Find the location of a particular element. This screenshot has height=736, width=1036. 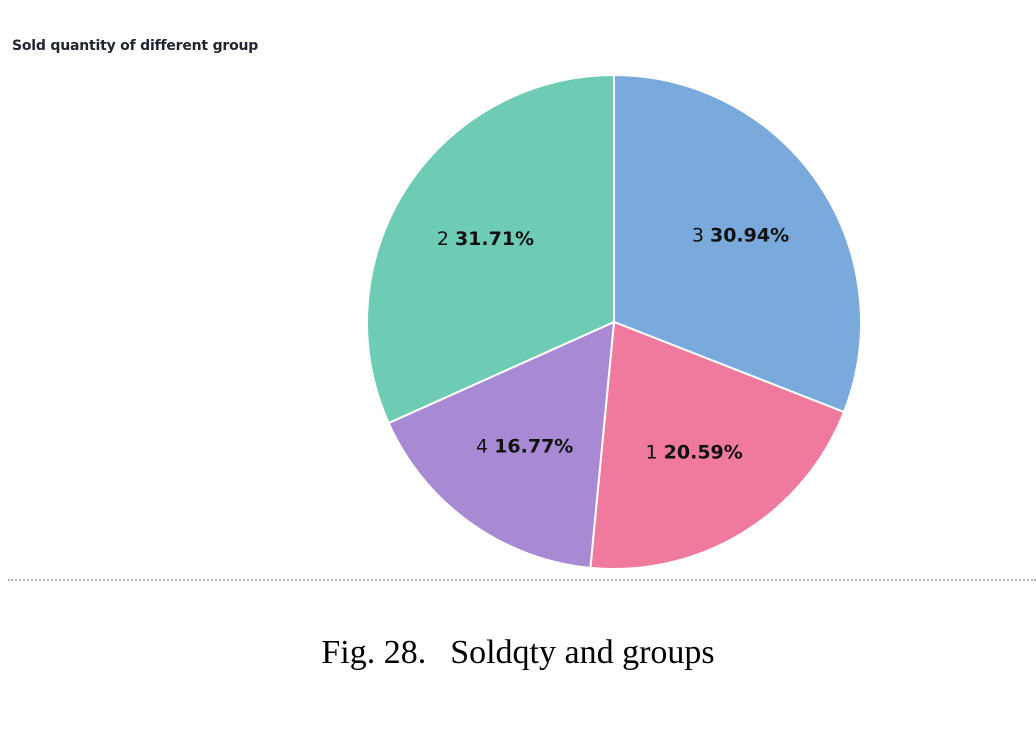

slice-label-percent: 16.77% is located at coordinates (533, 446).